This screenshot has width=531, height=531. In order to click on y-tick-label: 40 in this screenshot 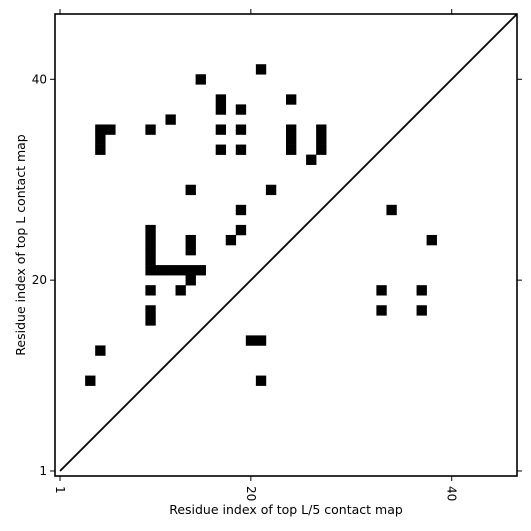, I will do `click(39, 79)`.